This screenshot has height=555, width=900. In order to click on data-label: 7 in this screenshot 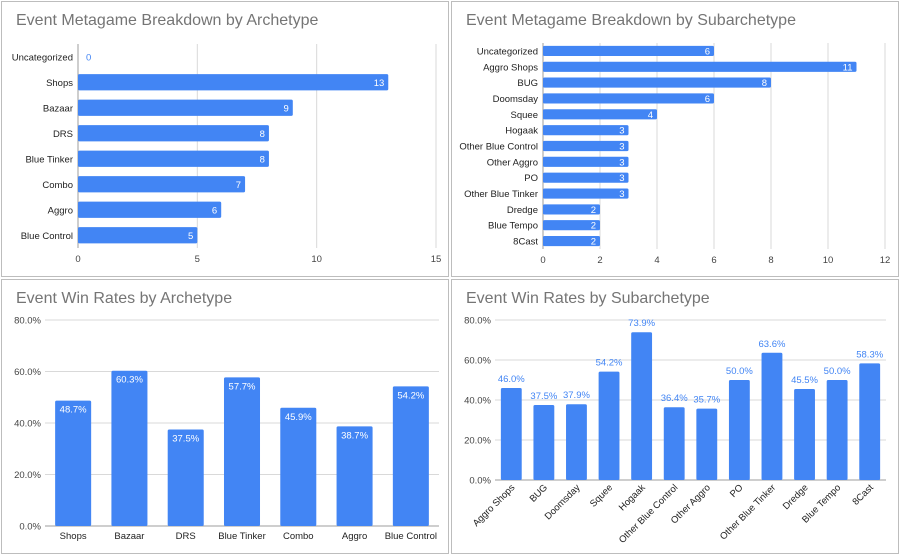, I will do `click(238, 185)`.